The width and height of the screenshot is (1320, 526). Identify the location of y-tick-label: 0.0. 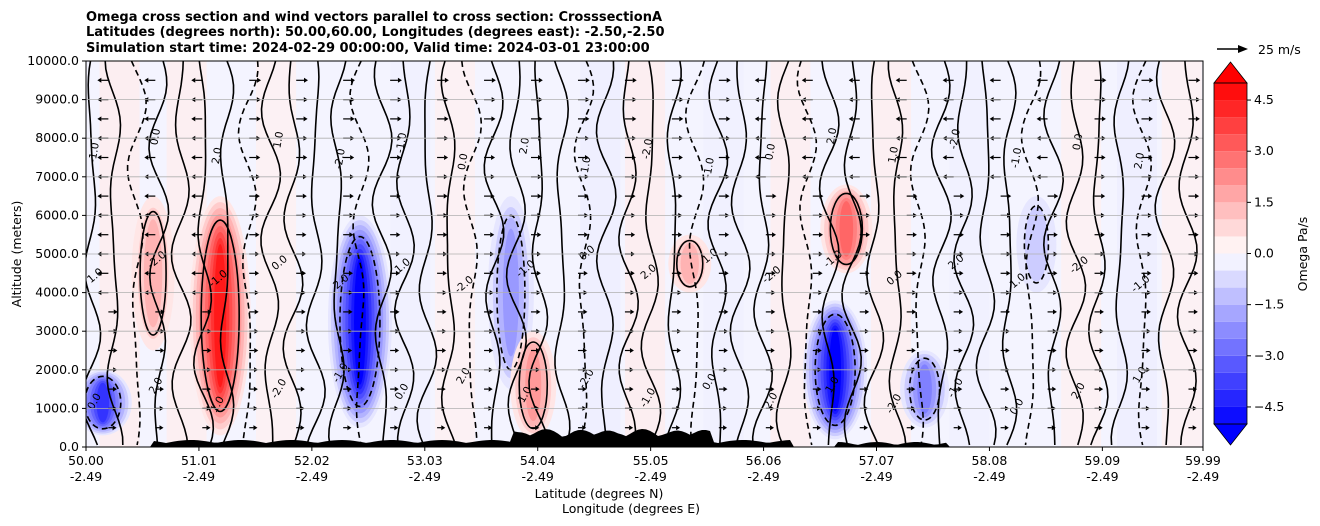
(69, 446).